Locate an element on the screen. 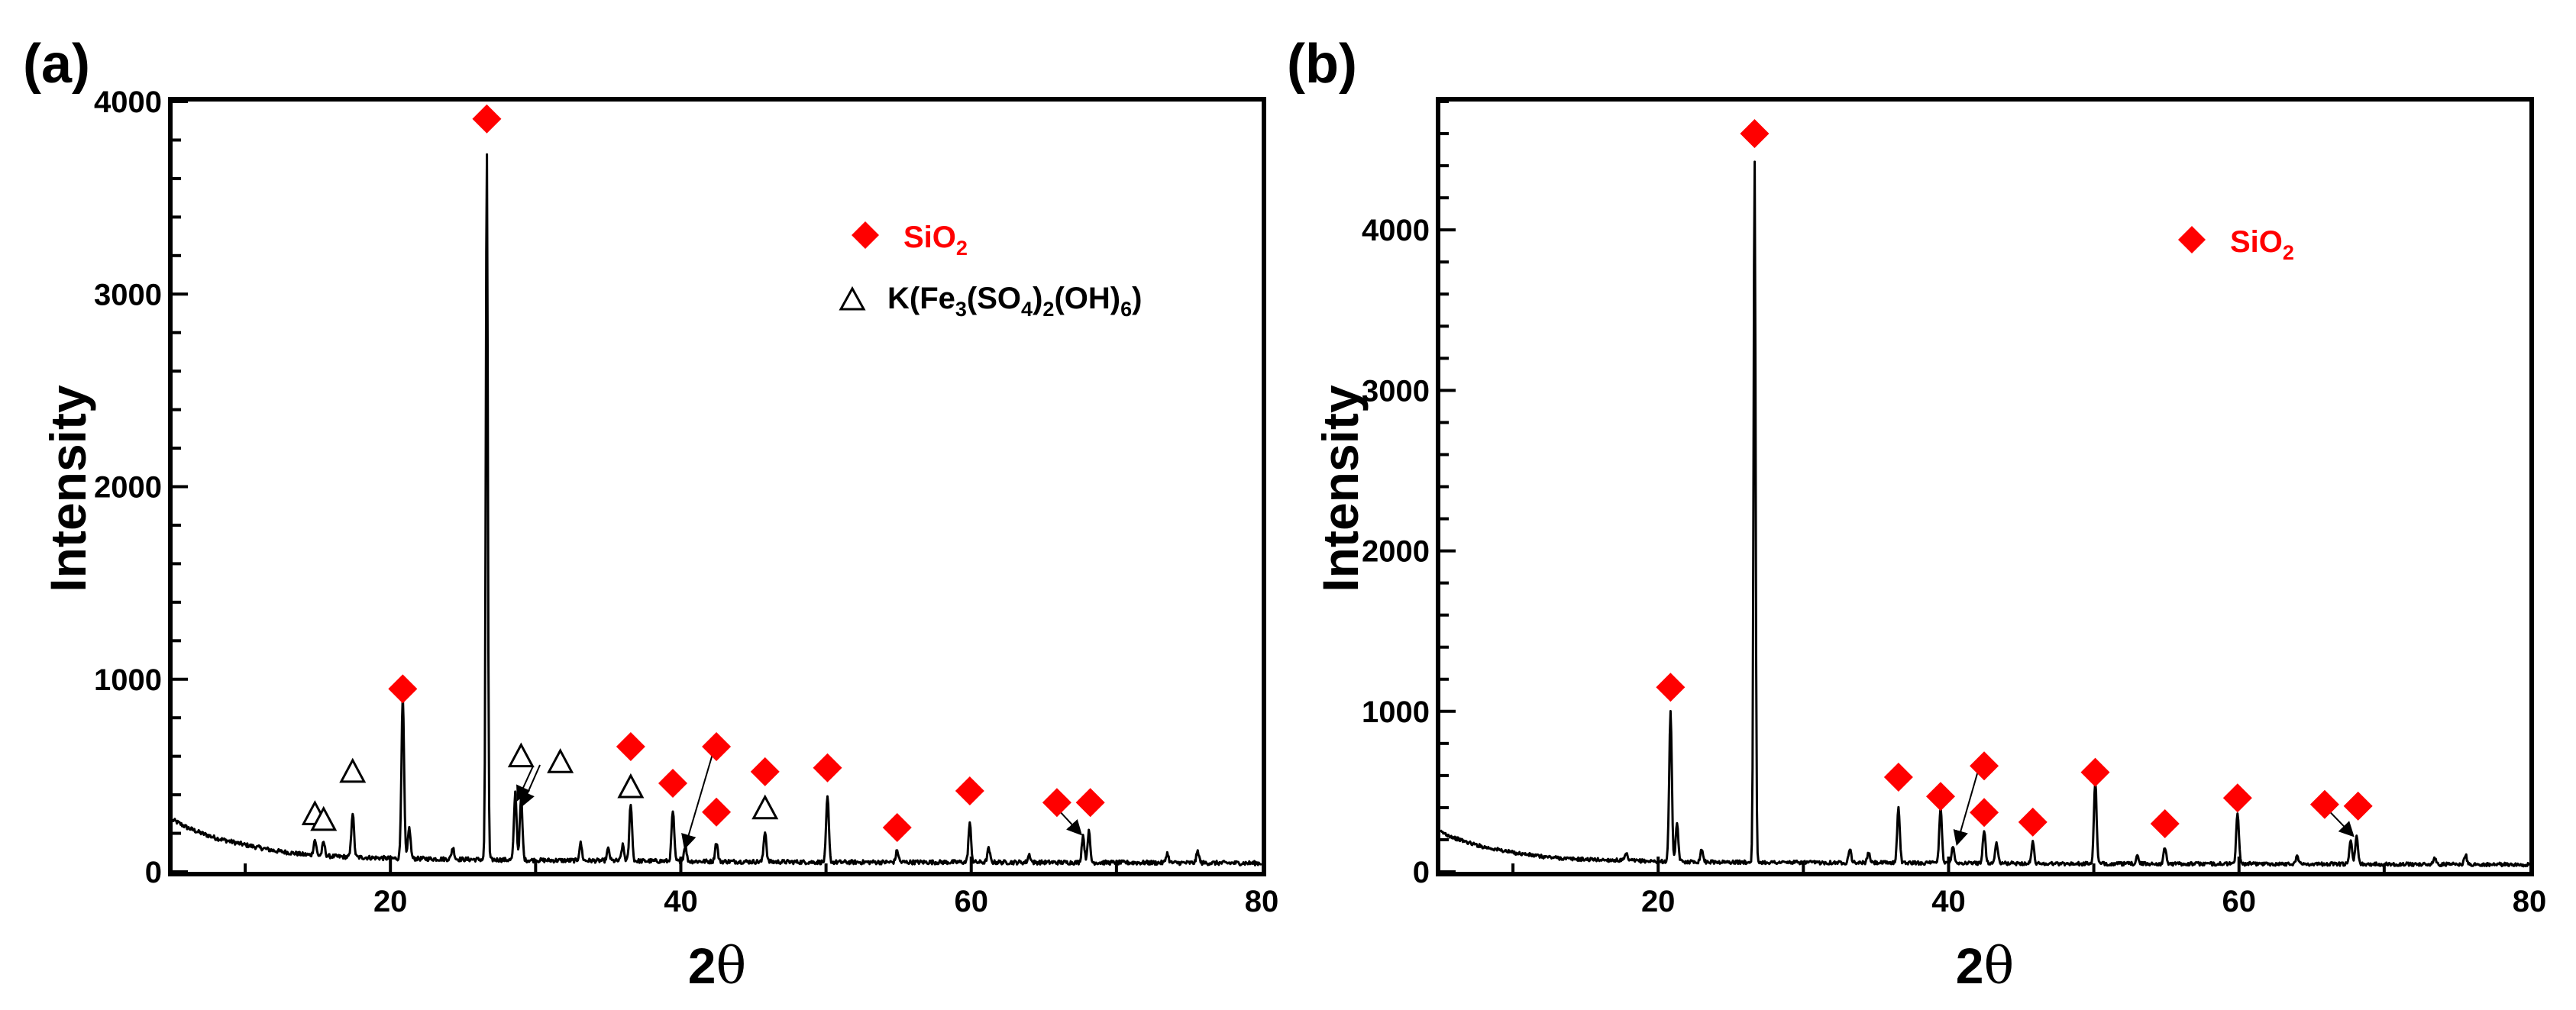 Image resolution: width=2576 pixels, height=1010 pixels. jarosite-part: (OH) is located at coordinates (1087, 298).